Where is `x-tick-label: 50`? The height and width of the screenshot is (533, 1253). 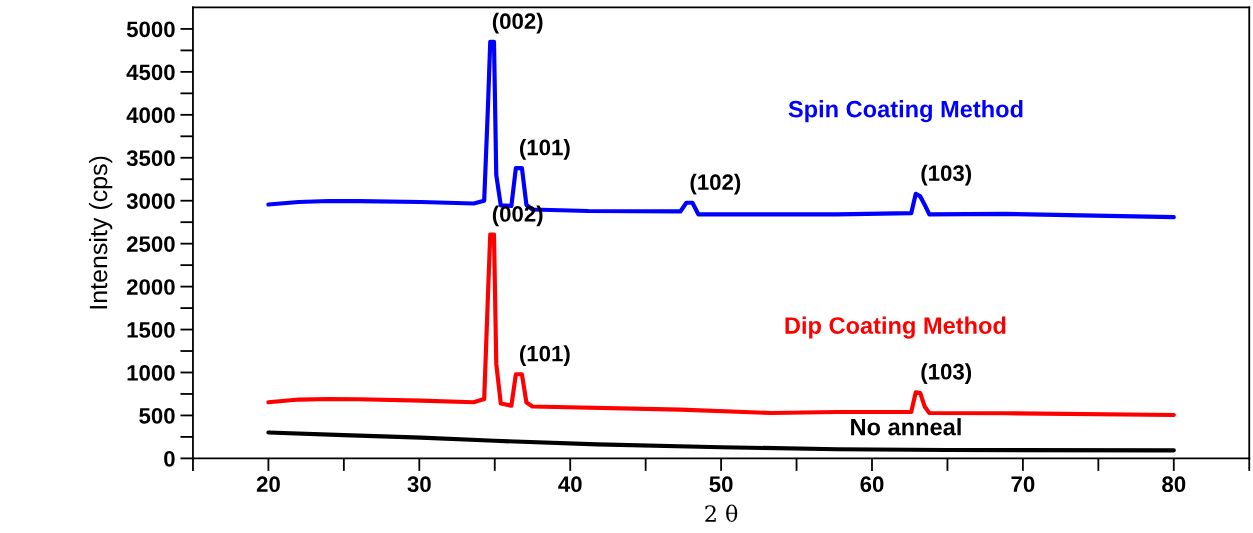
x-tick-label: 50 is located at coordinates (721, 484).